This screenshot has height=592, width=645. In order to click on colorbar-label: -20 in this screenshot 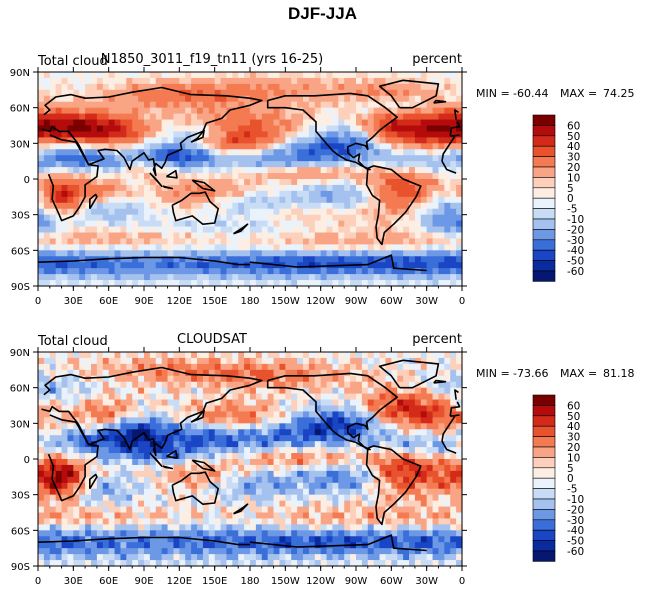, I will do `click(575, 230)`.